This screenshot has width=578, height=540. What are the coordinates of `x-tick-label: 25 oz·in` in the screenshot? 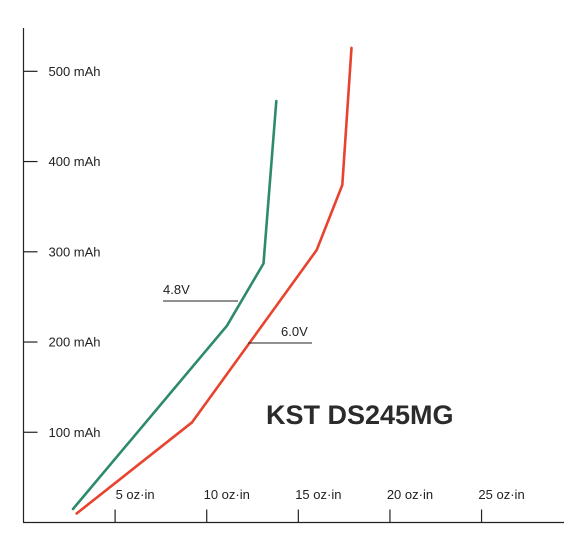 It's located at (501, 494).